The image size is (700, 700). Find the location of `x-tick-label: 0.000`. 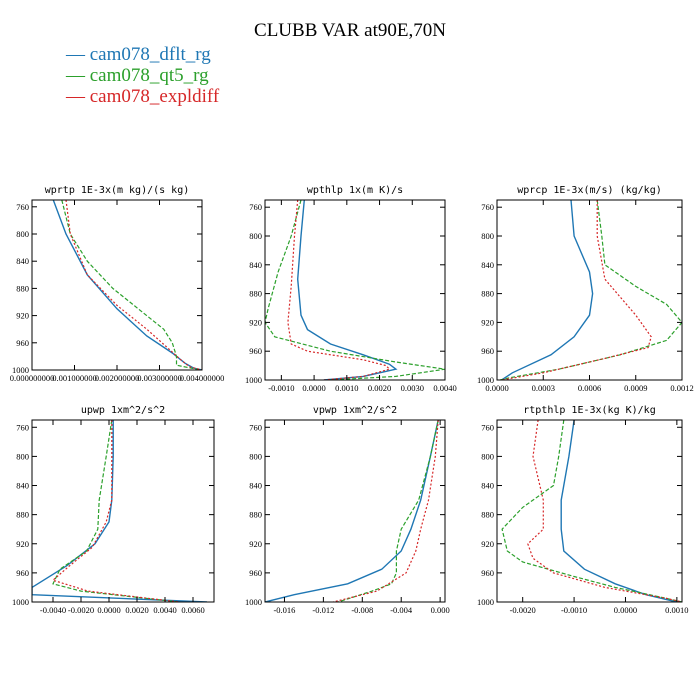

x-tick-label: 0.000 is located at coordinates (440, 610).